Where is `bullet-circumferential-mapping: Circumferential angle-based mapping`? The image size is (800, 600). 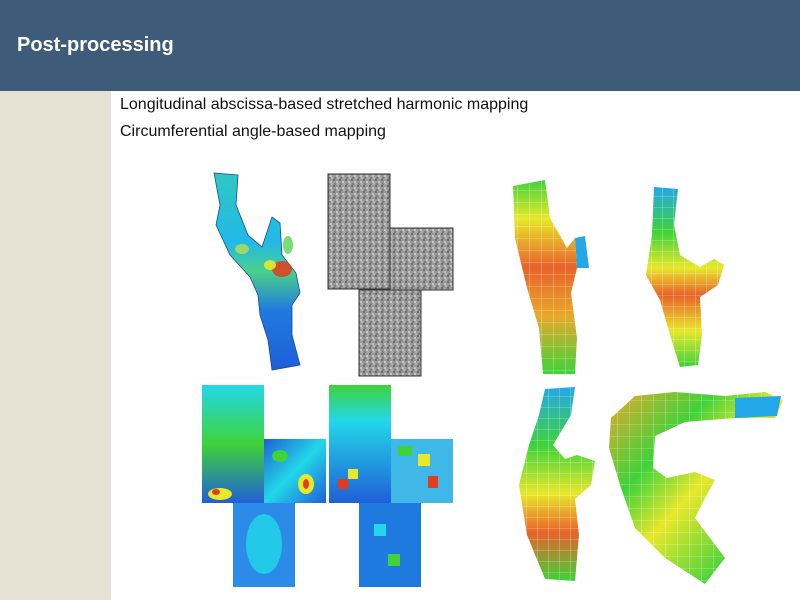 bullet-circumferential-mapping: Circumferential angle-based mapping is located at coordinates (253, 131).